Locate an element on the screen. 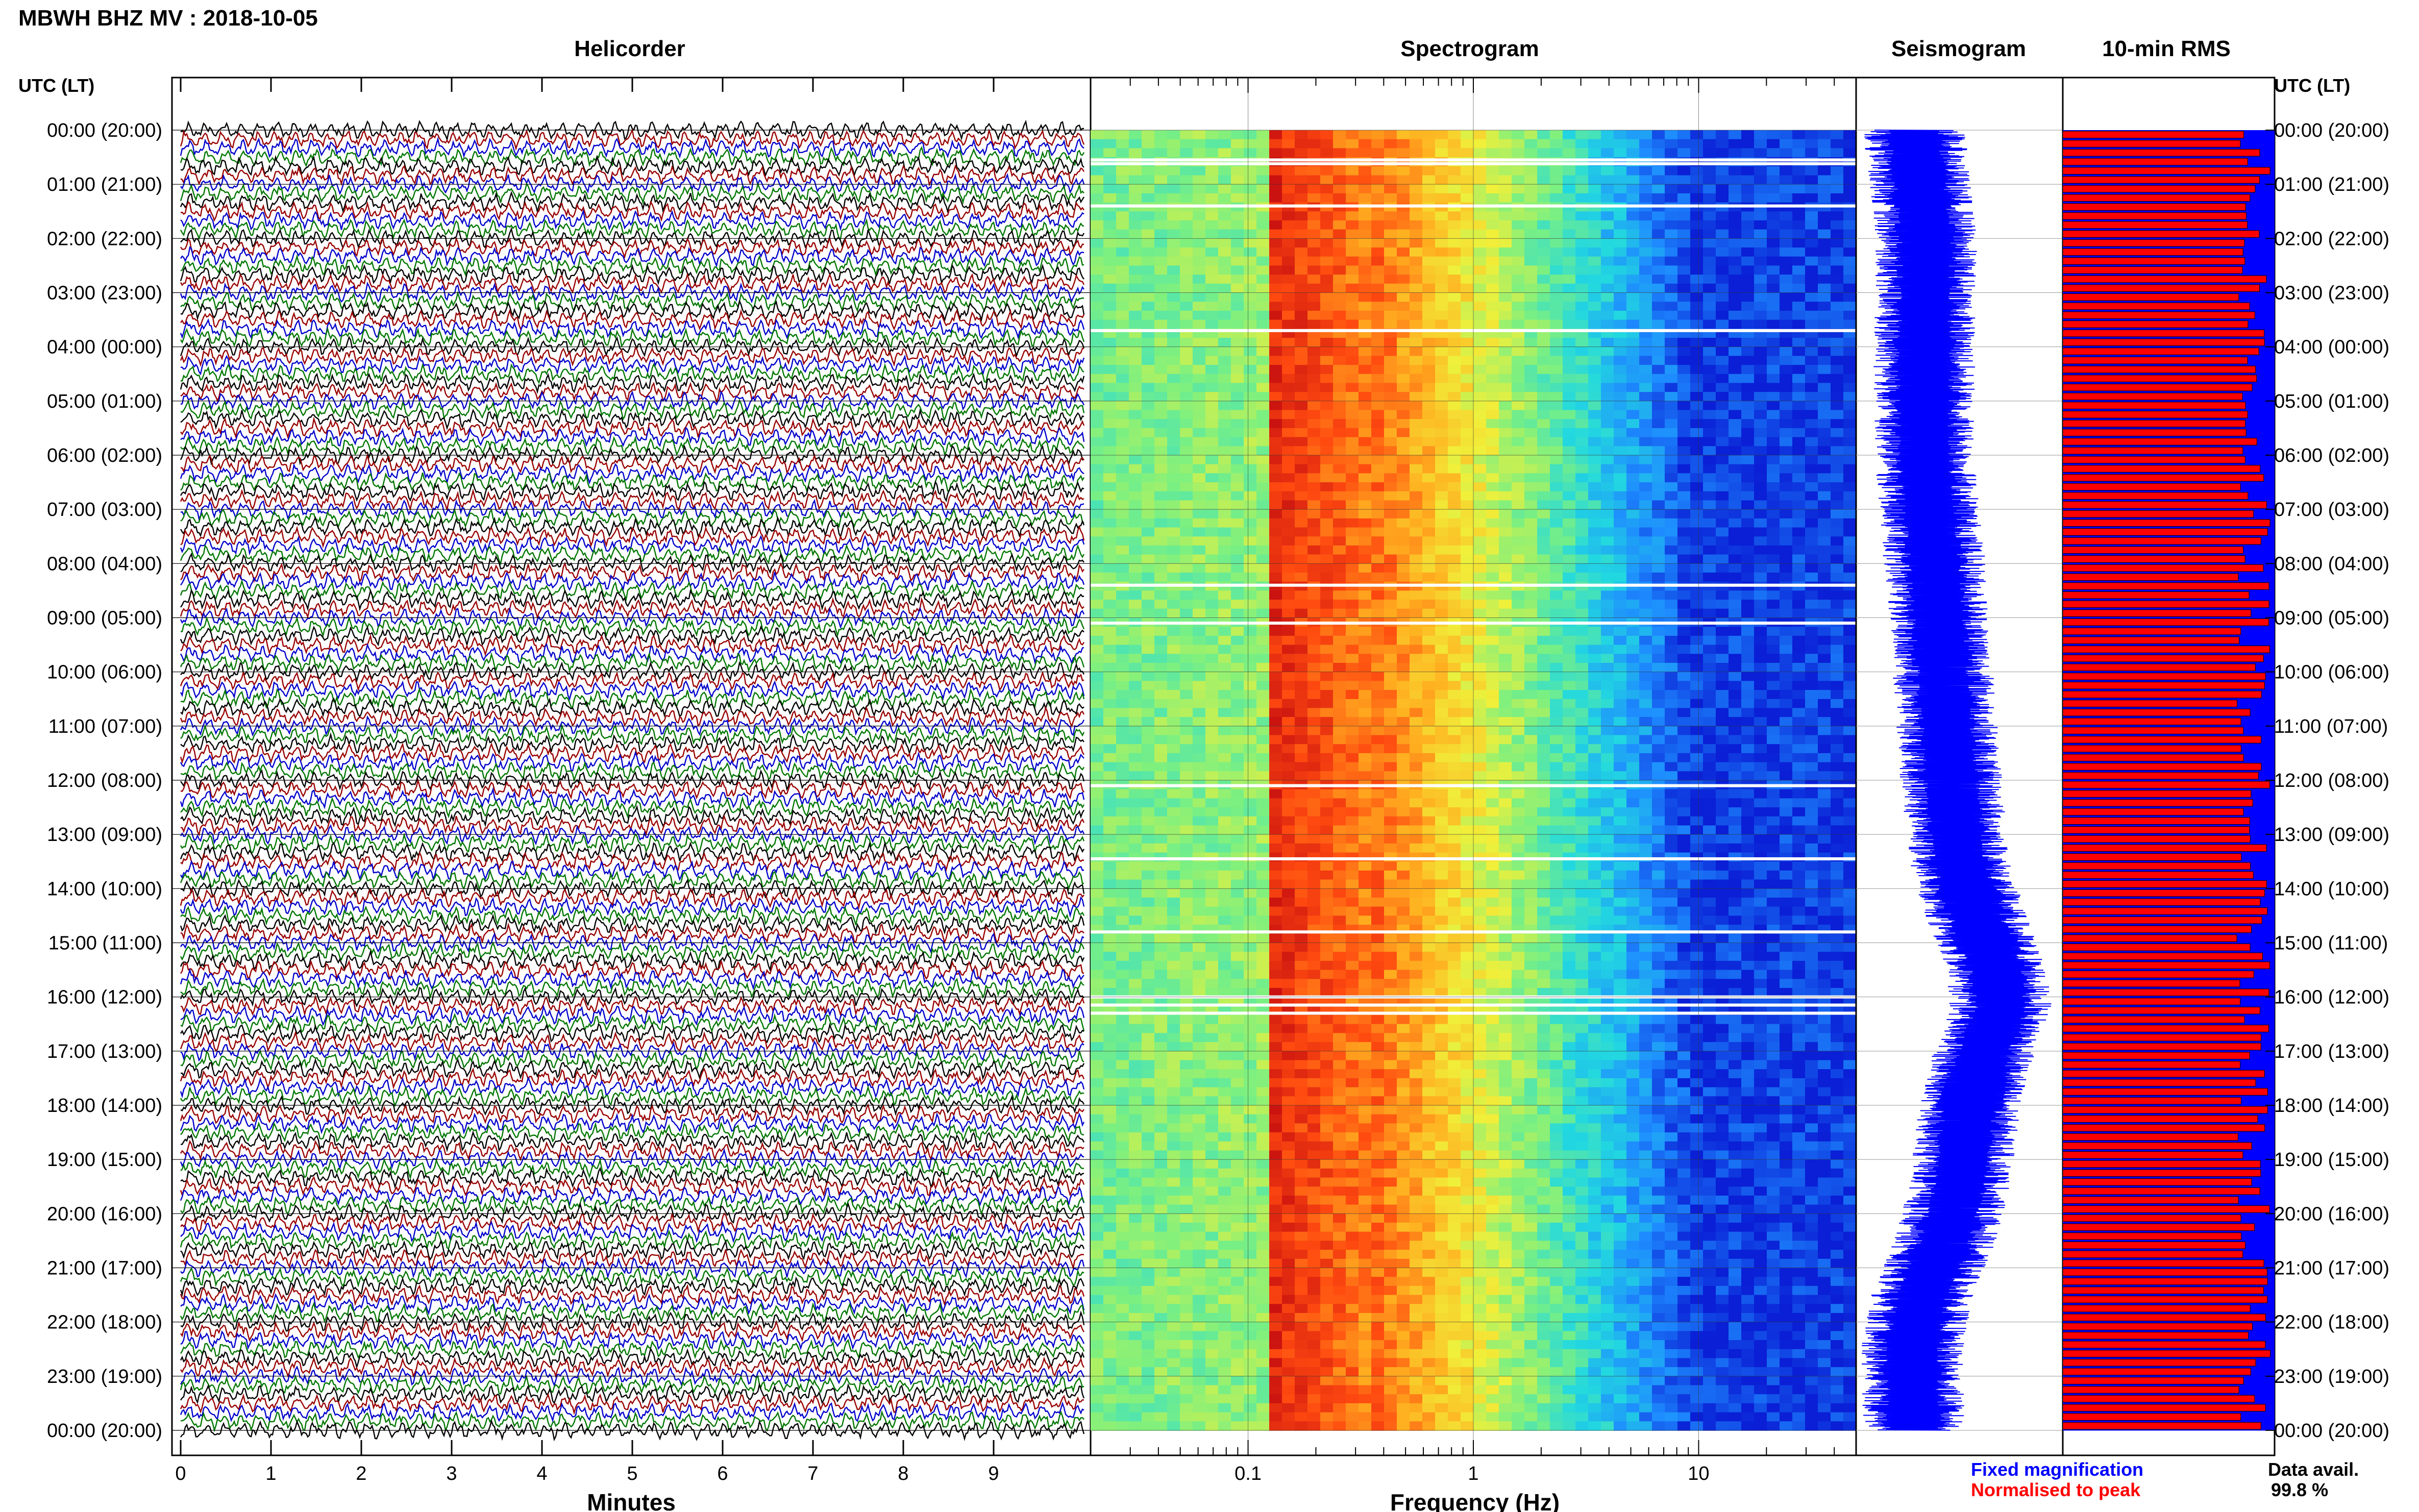 The height and width of the screenshot is (1512, 2419). right-time-label: 04:00 (00:00) is located at coordinates (2331, 347).